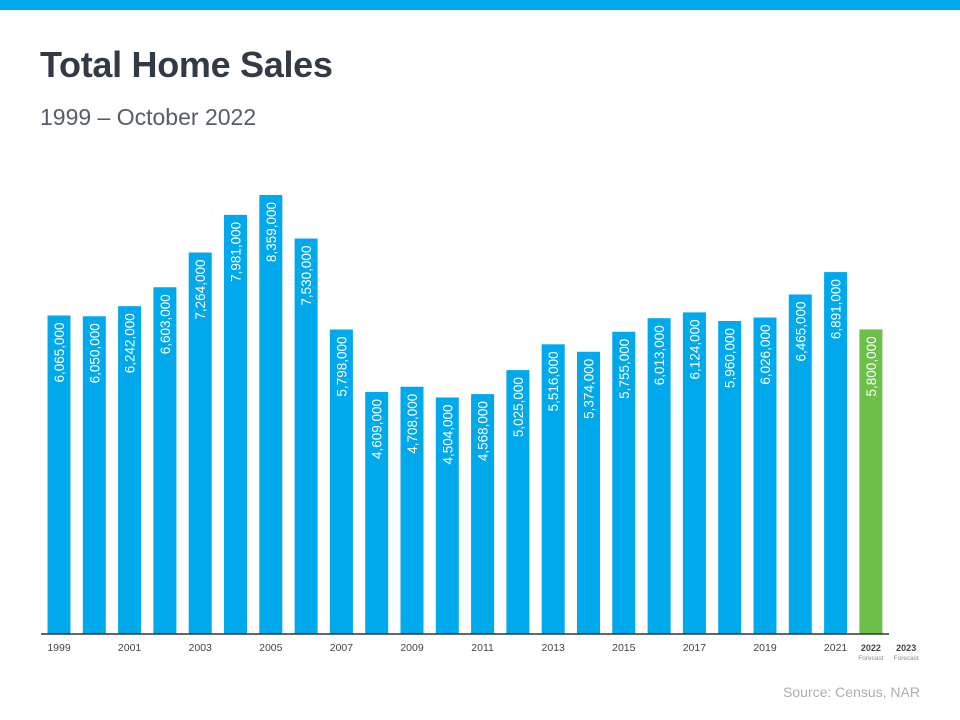  I want to click on bar-2017, so click(694, 473).